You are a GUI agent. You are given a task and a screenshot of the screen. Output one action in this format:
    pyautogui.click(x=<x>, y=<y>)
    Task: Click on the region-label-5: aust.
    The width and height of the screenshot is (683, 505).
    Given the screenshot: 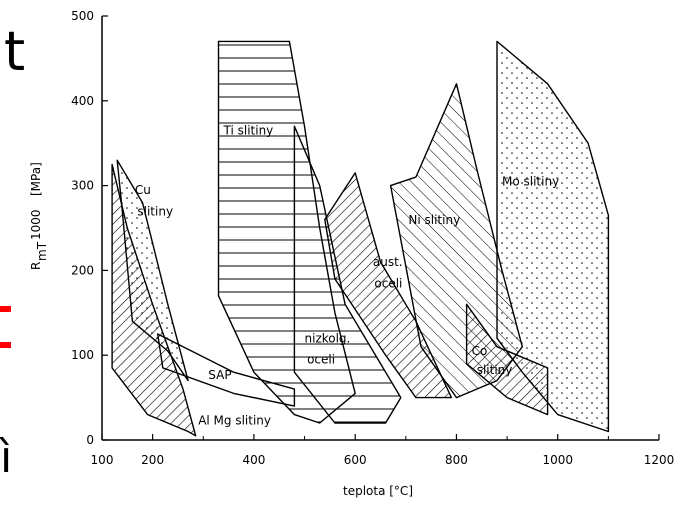 What is the action you would take?
    pyautogui.click(x=388, y=262)
    